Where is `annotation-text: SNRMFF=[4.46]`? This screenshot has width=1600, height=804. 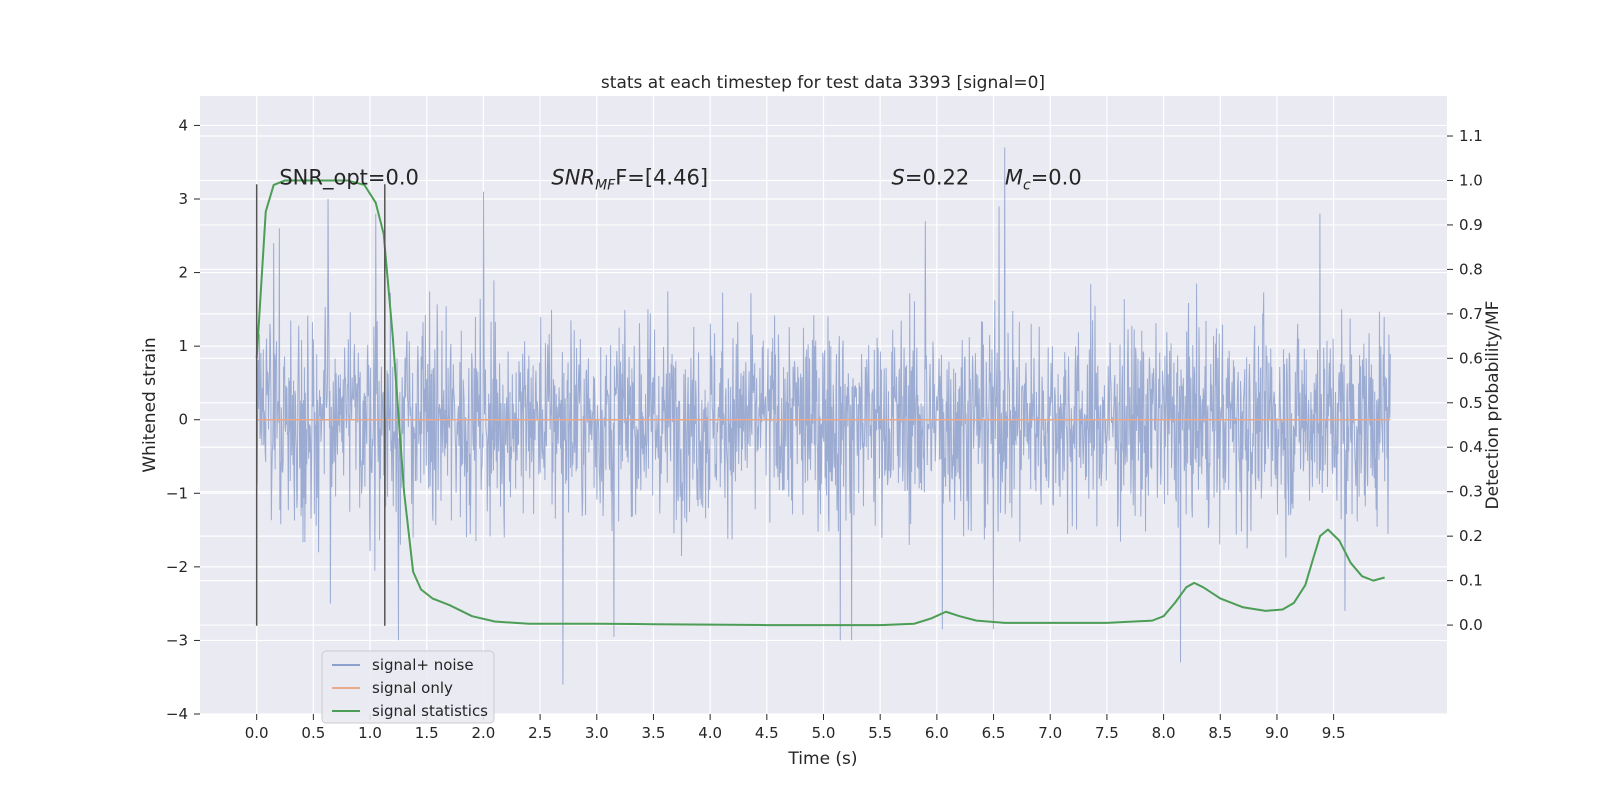
annotation-text: SNRMFF=[4.46] is located at coordinates (629, 180).